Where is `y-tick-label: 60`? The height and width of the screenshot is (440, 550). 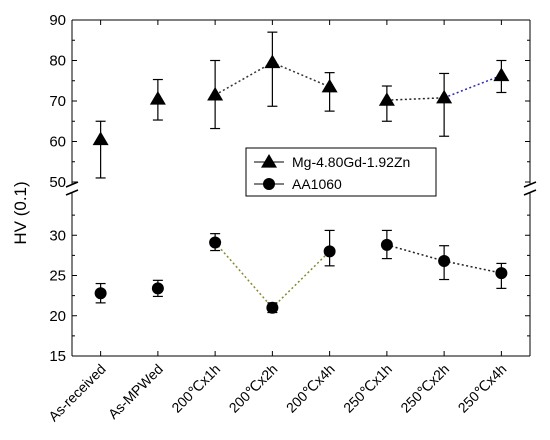 y-tick-label: 60 is located at coordinates (57, 142).